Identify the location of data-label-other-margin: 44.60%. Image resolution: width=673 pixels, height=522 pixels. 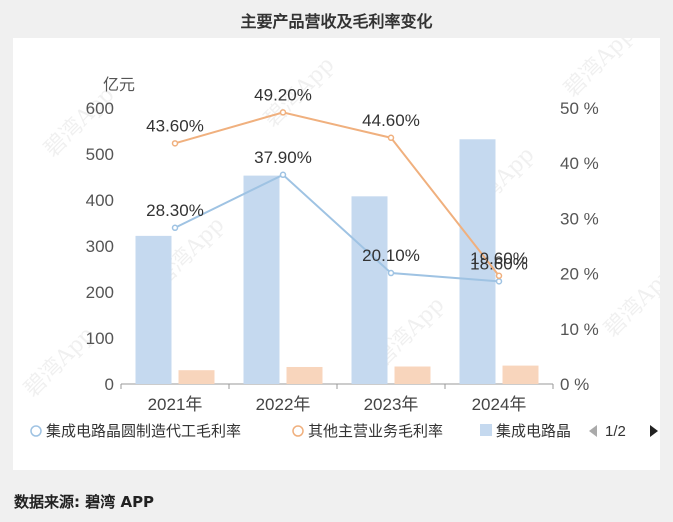
(391, 120).